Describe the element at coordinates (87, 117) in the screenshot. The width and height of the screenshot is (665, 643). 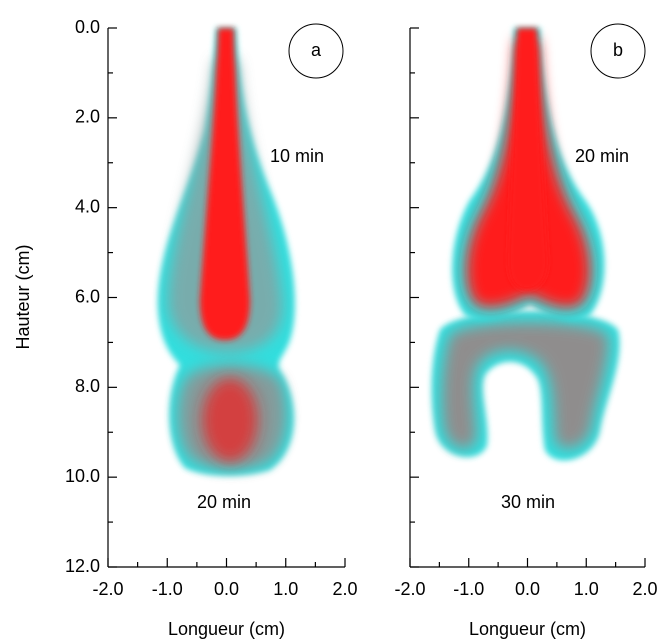
I see `y-tick-label: 2.0` at that location.